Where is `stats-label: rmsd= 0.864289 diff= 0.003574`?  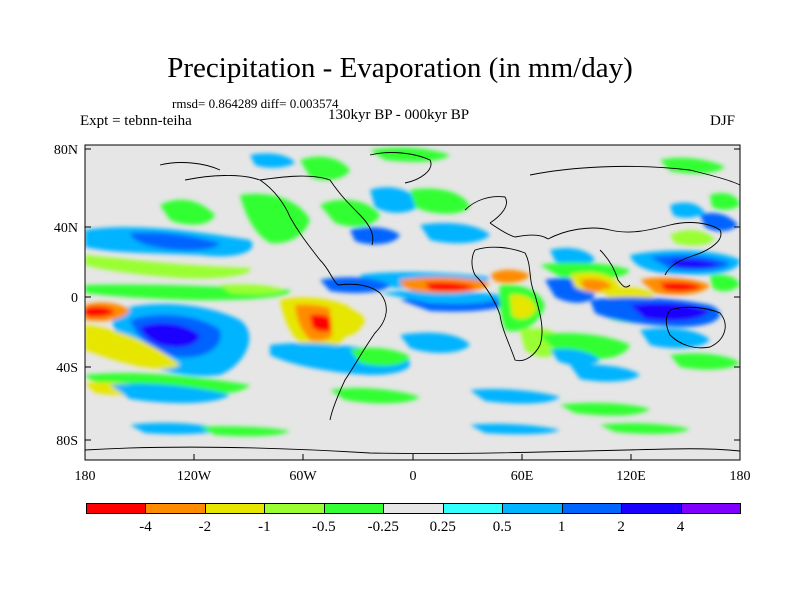 stats-label: rmsd= 0.864289 diff= 0.003574 is located at coordinates (255, 103).